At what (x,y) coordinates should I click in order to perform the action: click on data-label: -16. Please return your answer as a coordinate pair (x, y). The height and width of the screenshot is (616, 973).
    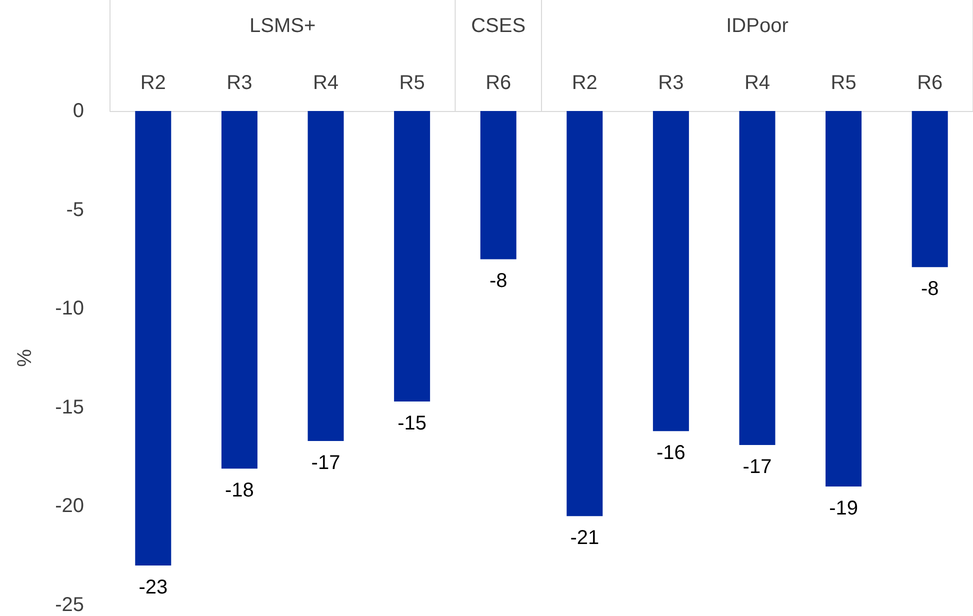
    Looking at the image, I should click on (671, 453).